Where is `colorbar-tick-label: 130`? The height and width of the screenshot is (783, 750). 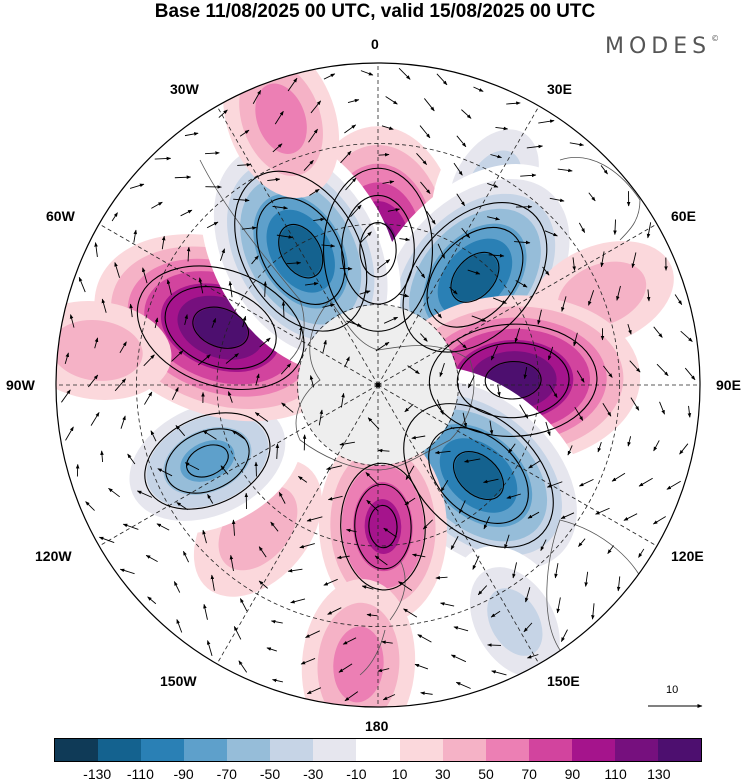
colorbar-tick-label: 130 is located at coordinates (659, 774).